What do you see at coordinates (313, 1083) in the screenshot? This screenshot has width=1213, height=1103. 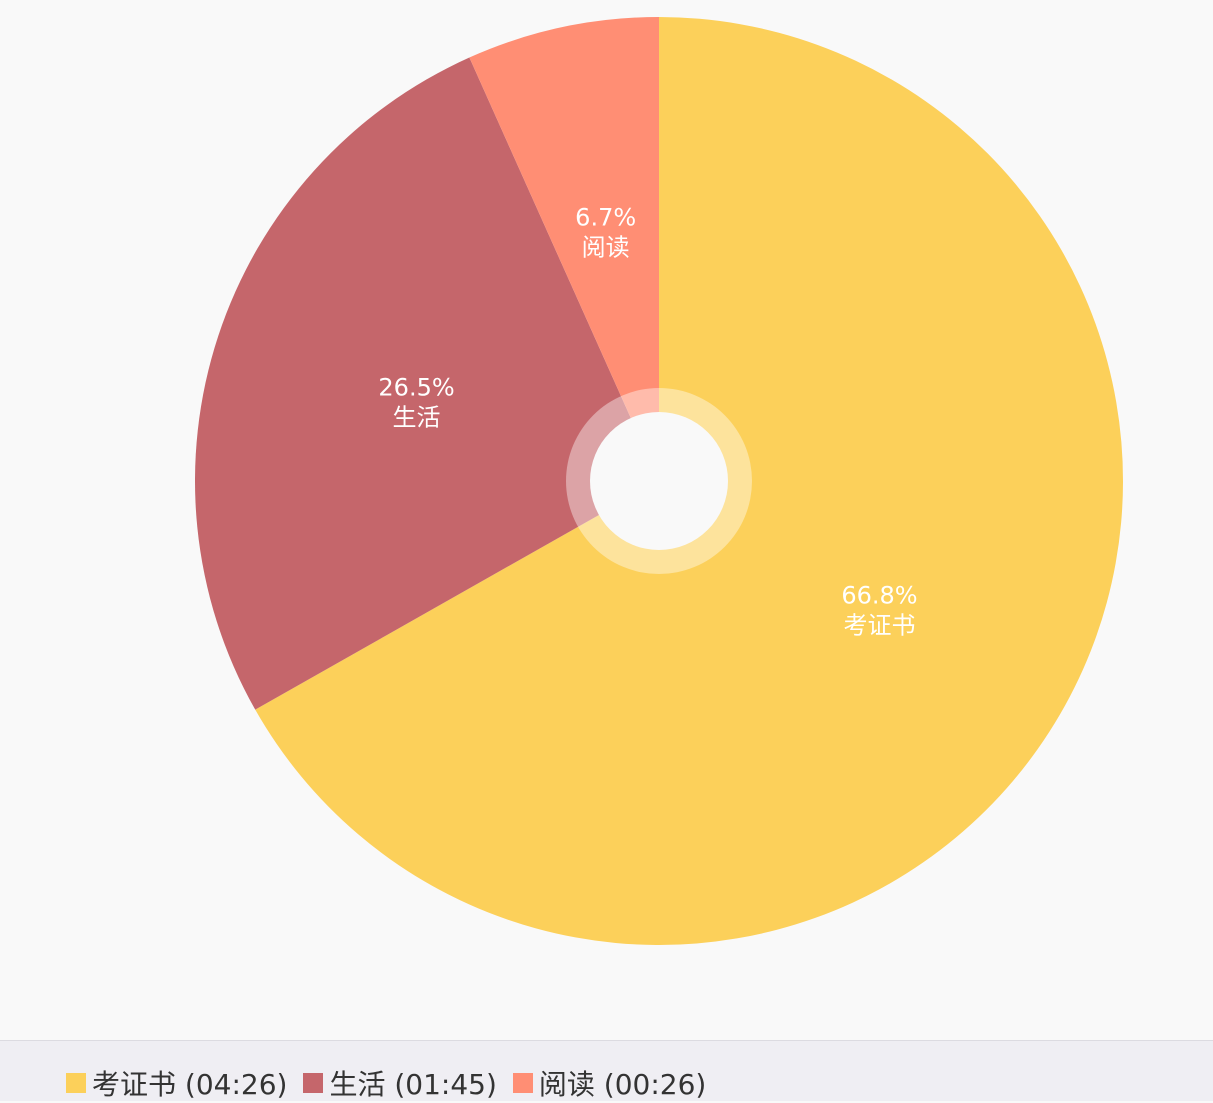 I see `legend-swatch-life` at bounding box center [313, 1083].